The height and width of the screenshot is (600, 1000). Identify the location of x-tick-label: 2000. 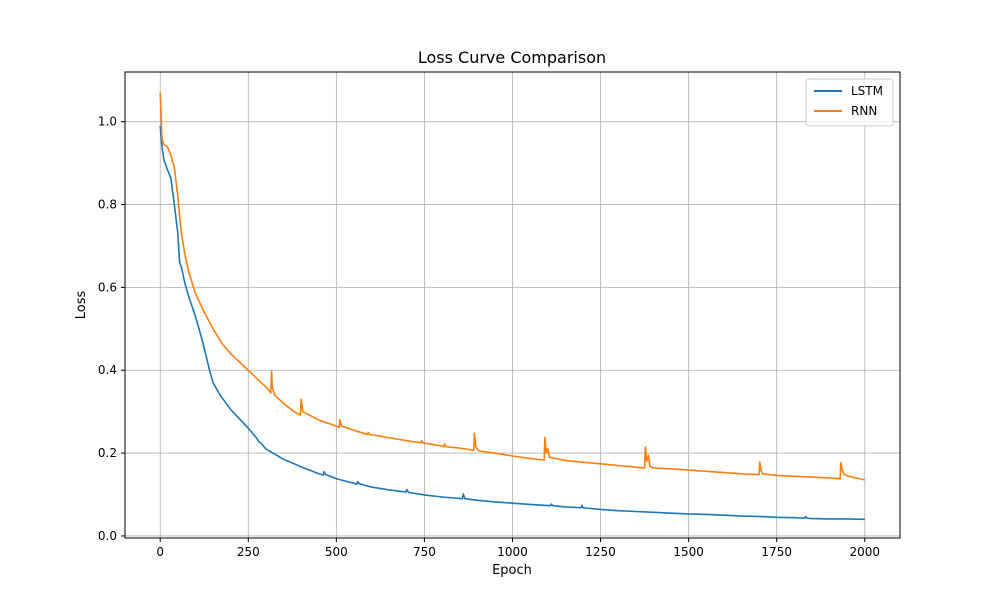
(864, 552).